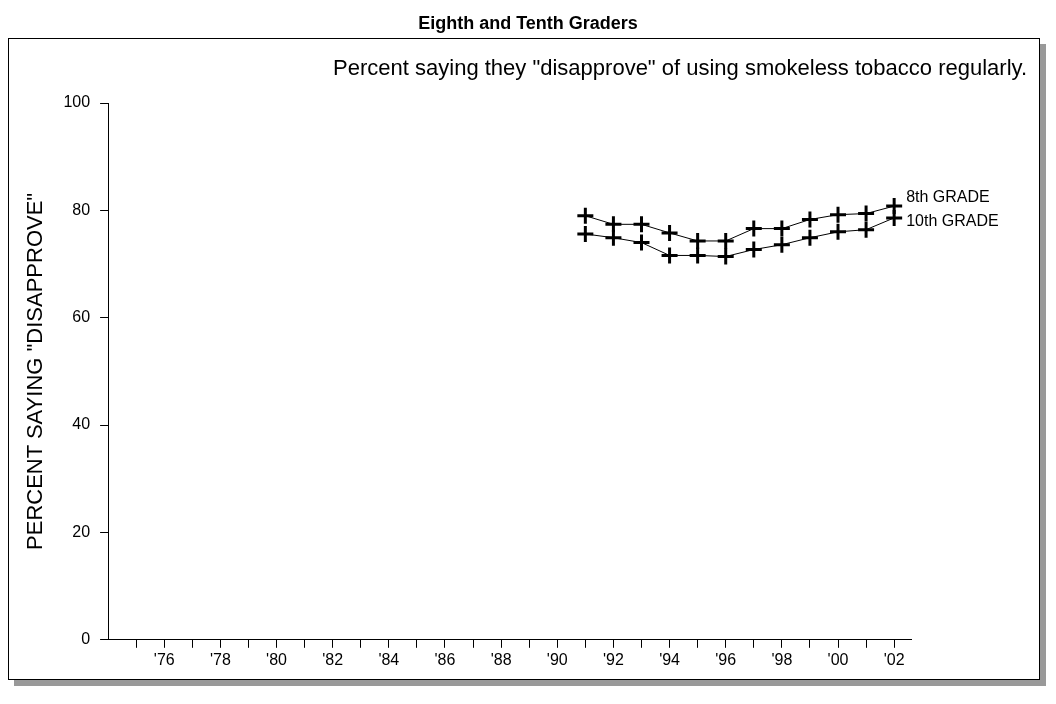 The image size is (1056, 704). What do you see at coordinates (81, 531) in the screenshot?
I see `y-tick-label: 20` at bounding box center [81, 531].